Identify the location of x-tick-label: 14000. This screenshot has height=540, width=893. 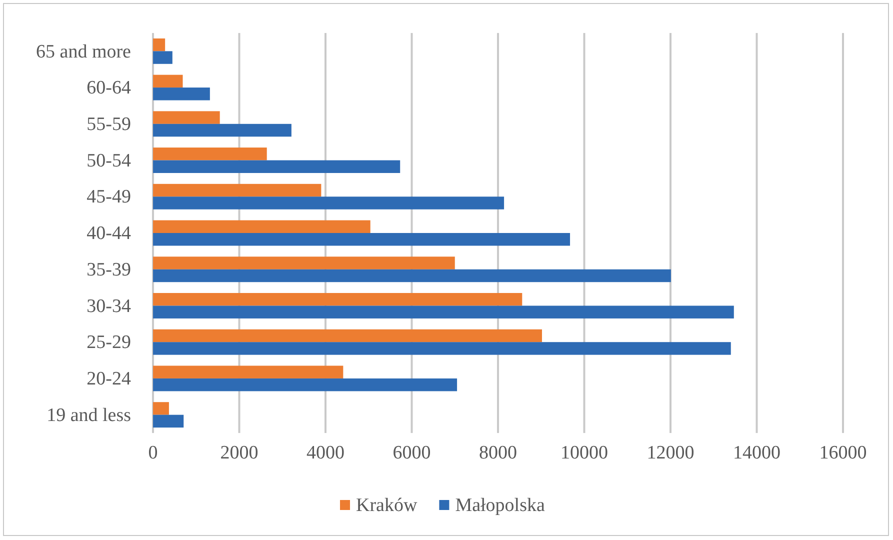
(756, 453).